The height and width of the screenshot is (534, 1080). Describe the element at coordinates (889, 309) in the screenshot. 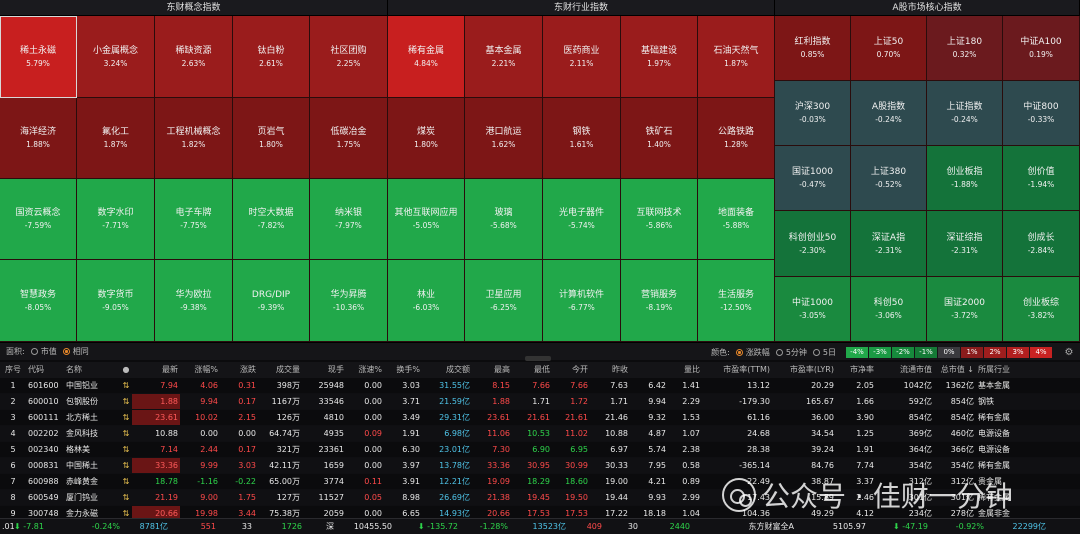

I see `heatmap-tile: 科创50 -3.06%` at that location.